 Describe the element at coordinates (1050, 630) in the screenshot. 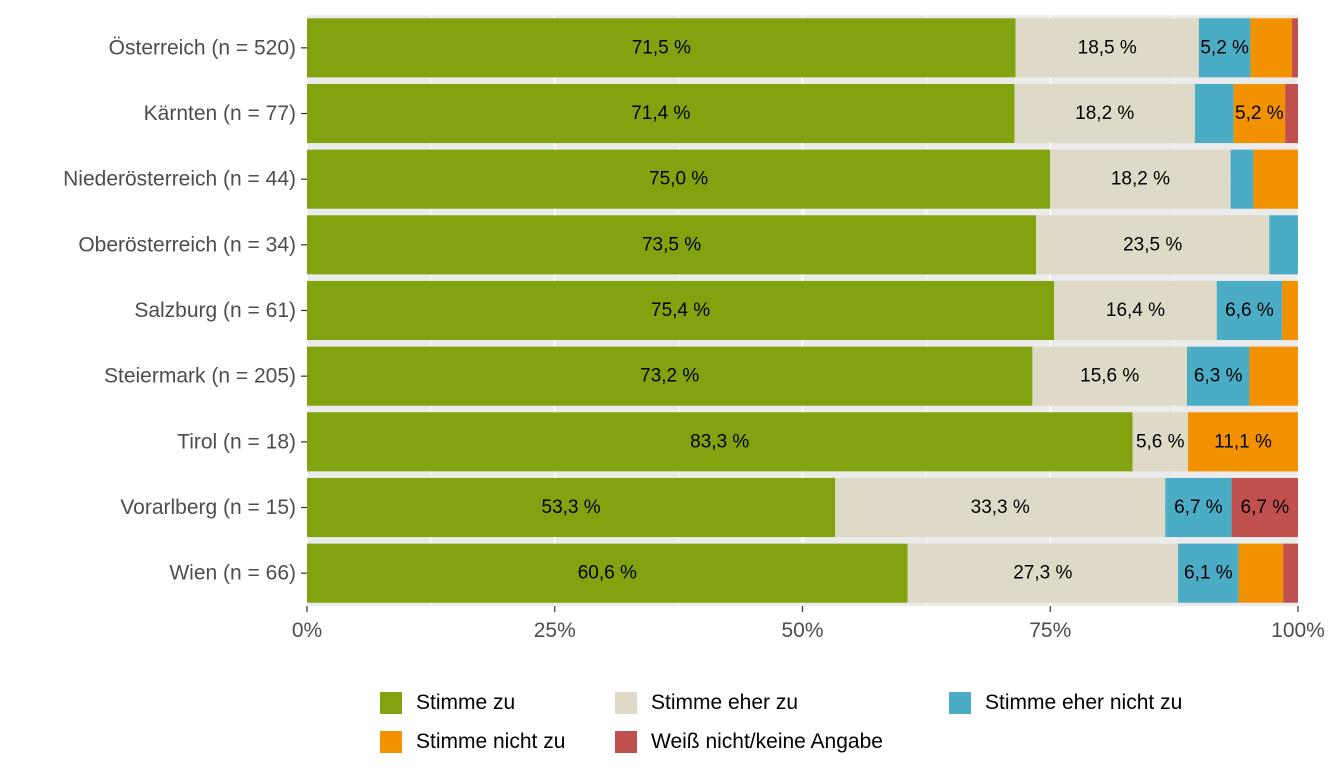

I see `x-tick-label: 75%` at that location.